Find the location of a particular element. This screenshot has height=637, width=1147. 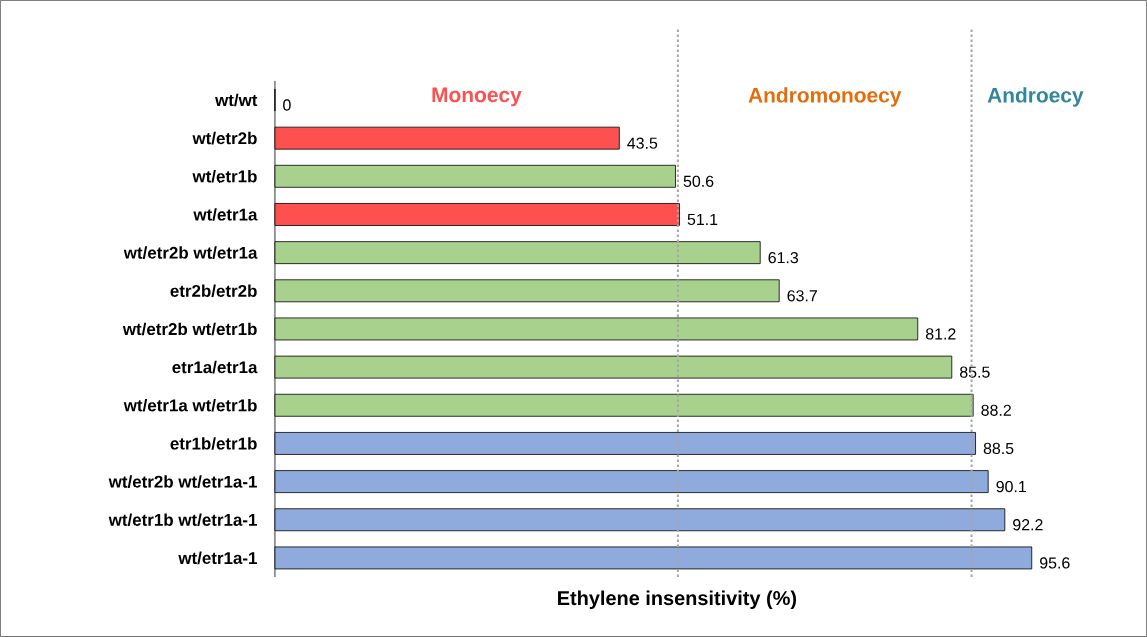

y-tick-label: wt/etr1b wt/etr1a-1 is located at coordinates (182, 520).